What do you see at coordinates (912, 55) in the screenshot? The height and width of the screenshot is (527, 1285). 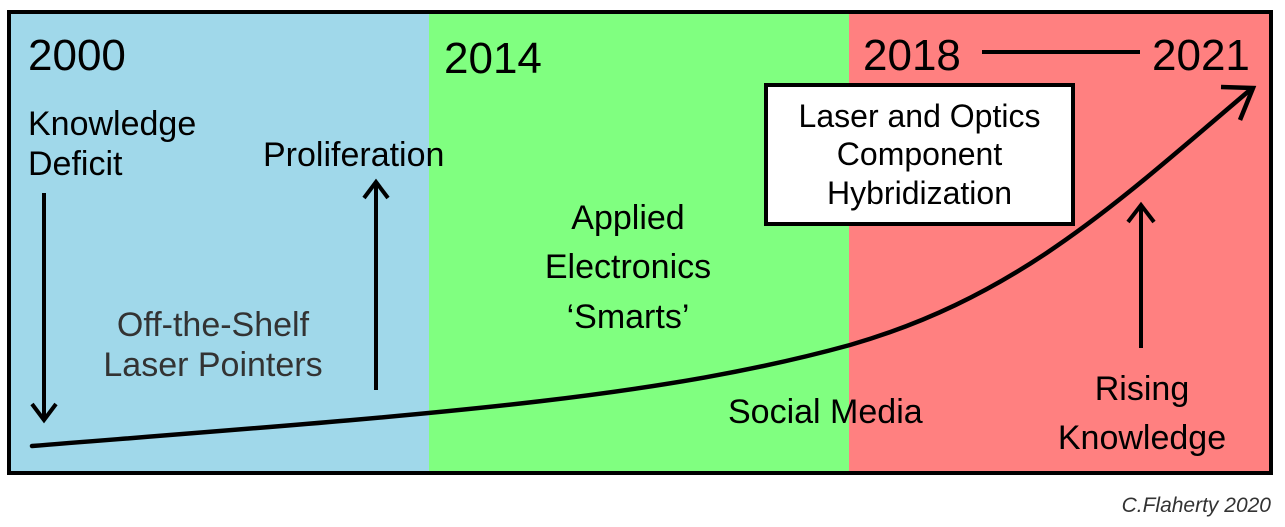 I see `year-2018: 2018` at bounding box center [912, 55].